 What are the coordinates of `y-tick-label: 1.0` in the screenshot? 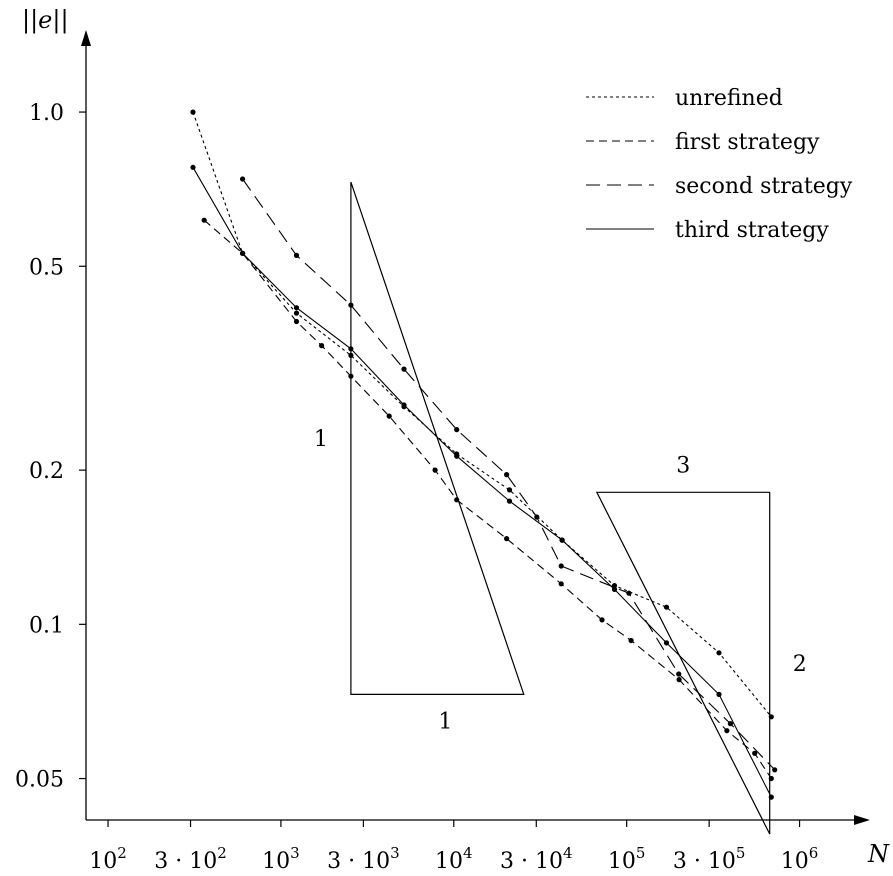 It's located at (46, 113).